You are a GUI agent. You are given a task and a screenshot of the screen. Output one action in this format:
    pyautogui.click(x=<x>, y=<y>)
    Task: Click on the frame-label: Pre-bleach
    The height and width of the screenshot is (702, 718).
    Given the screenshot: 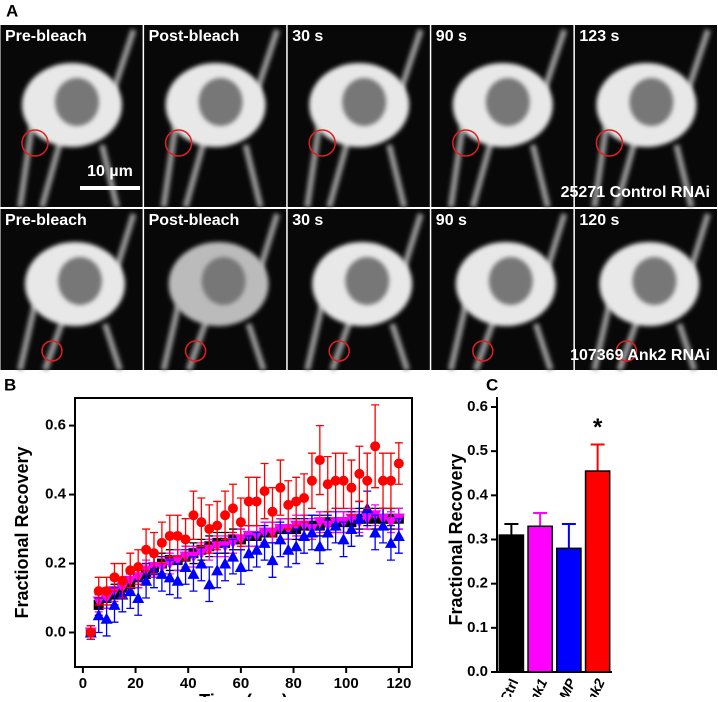 What is the action you would take?
    pyautogui.click(x=46, y=36)
    